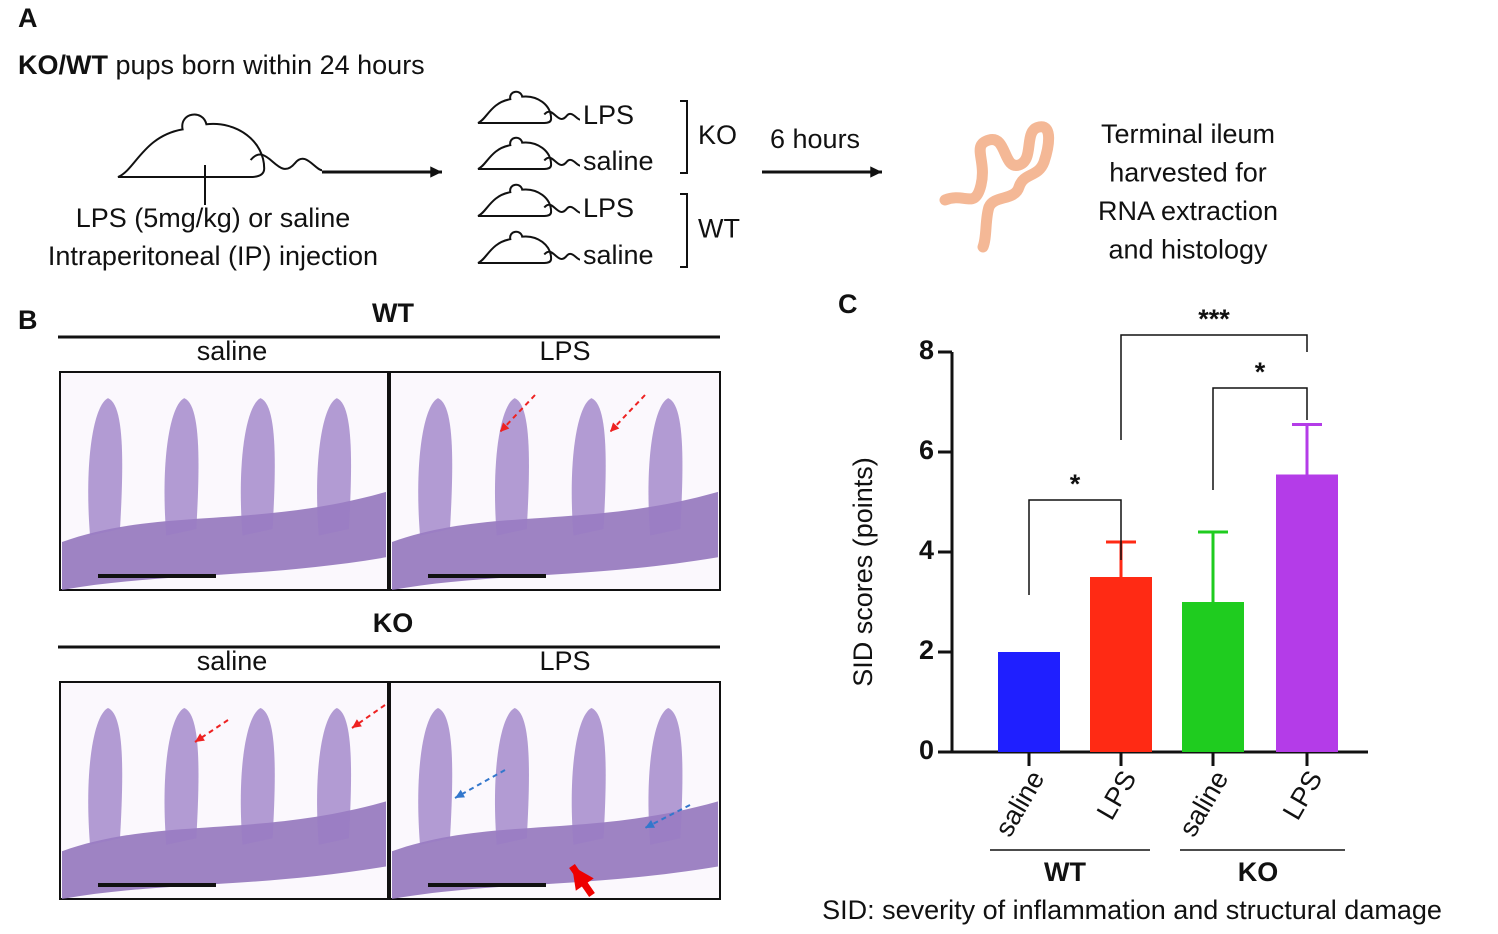  I want to click on title-rest: pups born within 24 hours, so click(266, 65).